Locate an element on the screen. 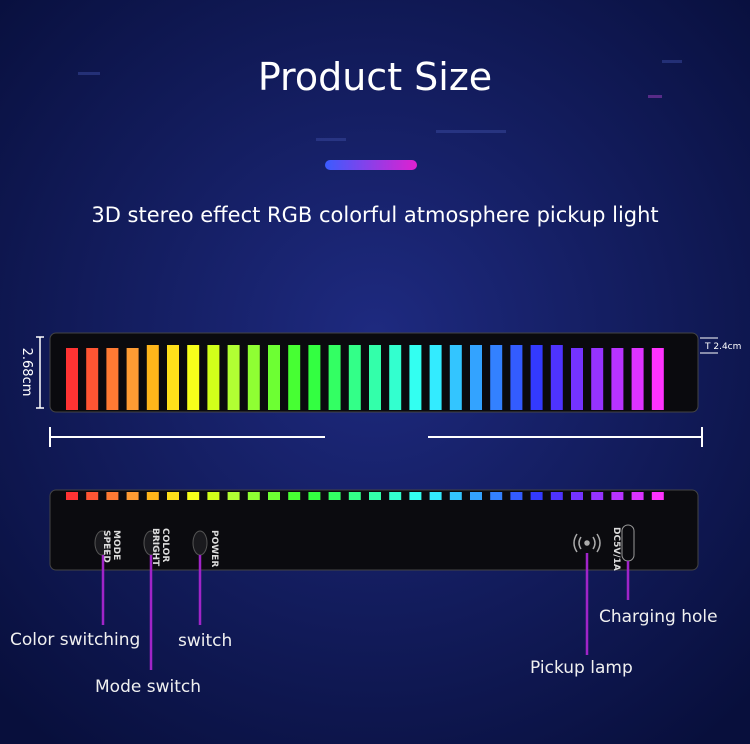 Image resolution: width=750 pixels, height=744 pixels. width-dimension is located at coordinates (376, 437).